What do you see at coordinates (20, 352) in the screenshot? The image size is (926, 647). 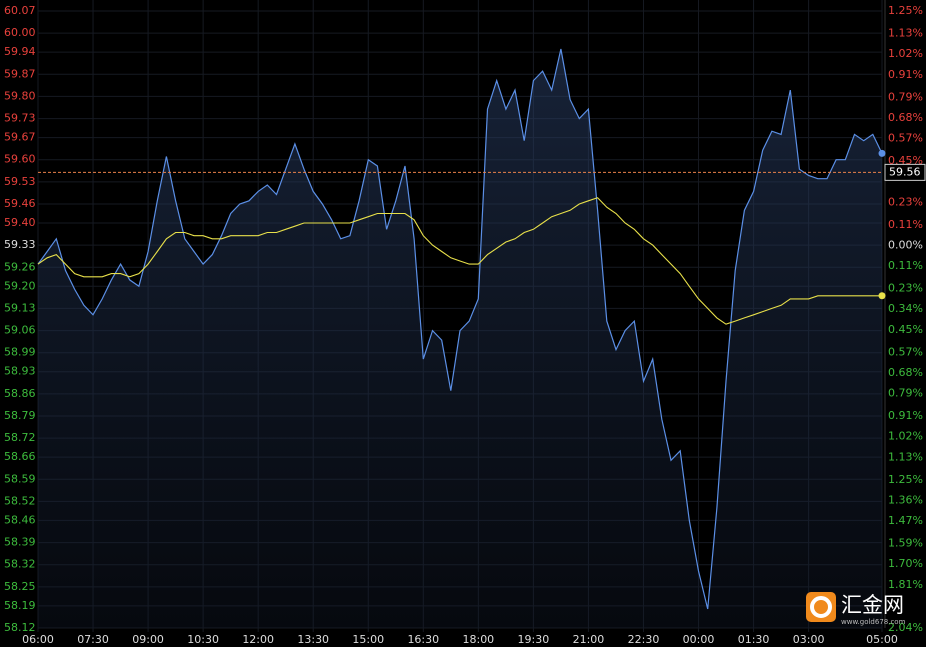 I see `y-tick-label: 58.99` at bounding box center [20, 352].